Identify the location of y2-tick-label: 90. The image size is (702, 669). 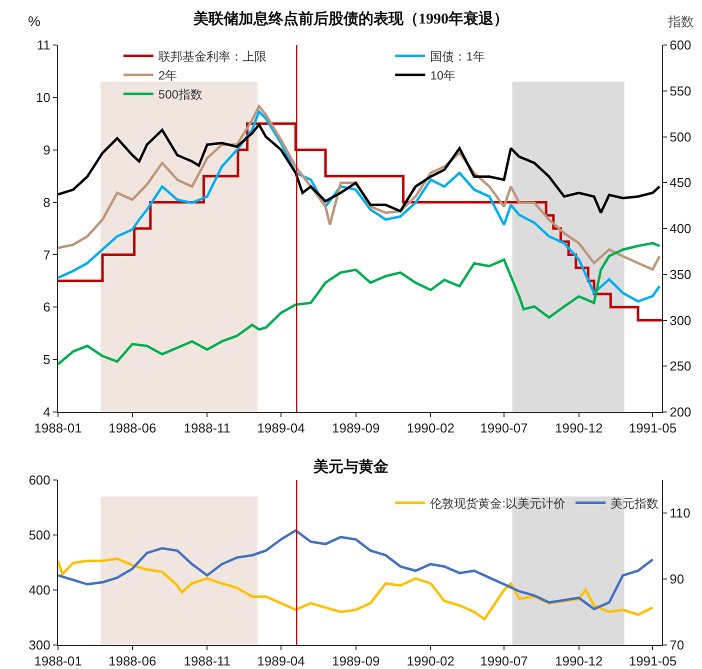
(677, 579).